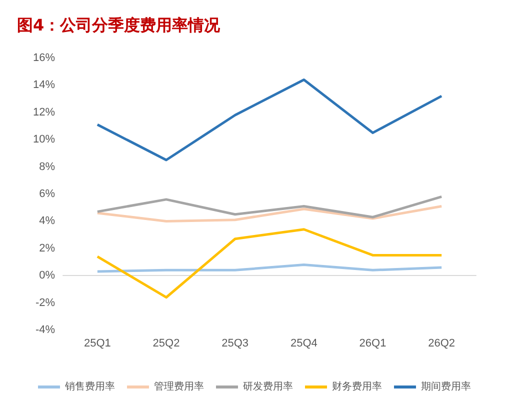 This screenshot has width=509, height=413. What do you see at coordinates (372, 344) in the screenshot?
I see `x-tick-label: 26Q1` at bounding box center [372, 344].